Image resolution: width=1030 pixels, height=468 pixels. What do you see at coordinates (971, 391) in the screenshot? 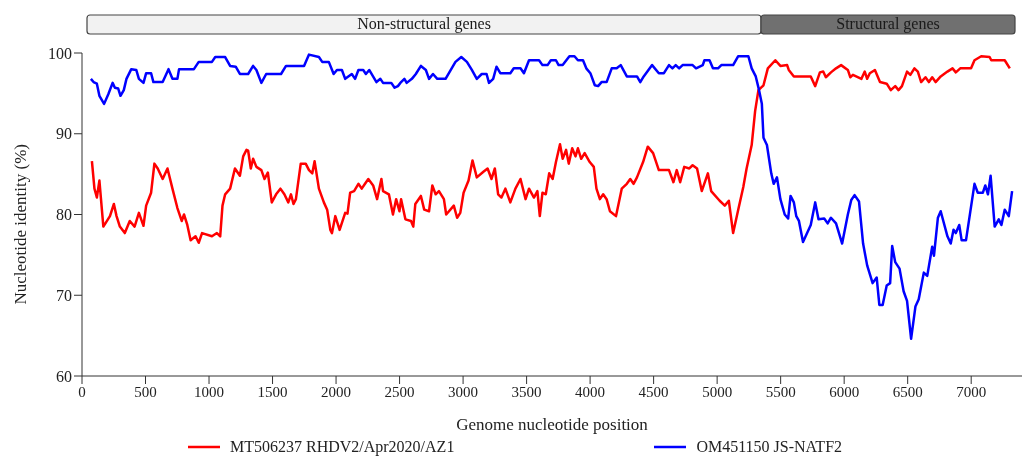
I see `x-tick-label: 7000` at bounding box center [971, 391].